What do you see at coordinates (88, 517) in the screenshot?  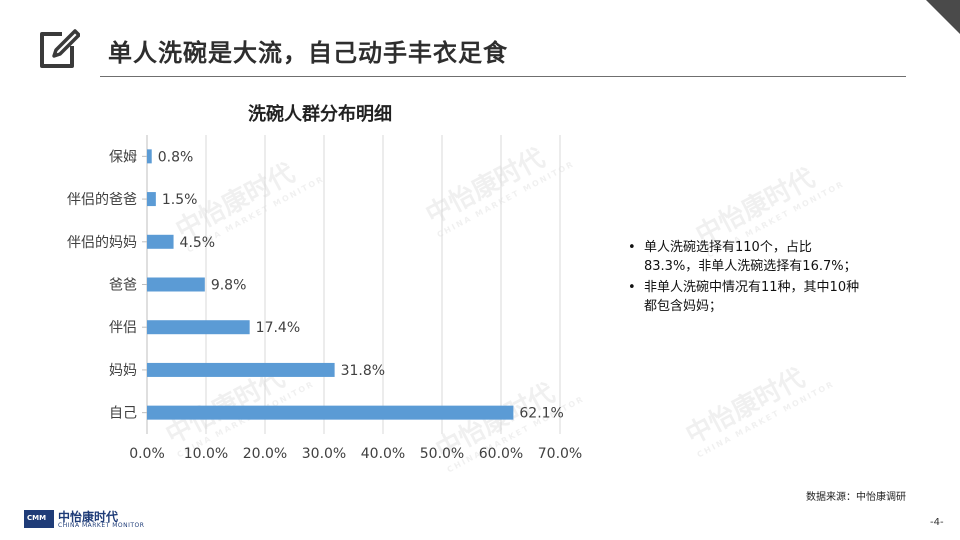 I see `logo-name: 中怡康时代` at bounding box center [88, 517].